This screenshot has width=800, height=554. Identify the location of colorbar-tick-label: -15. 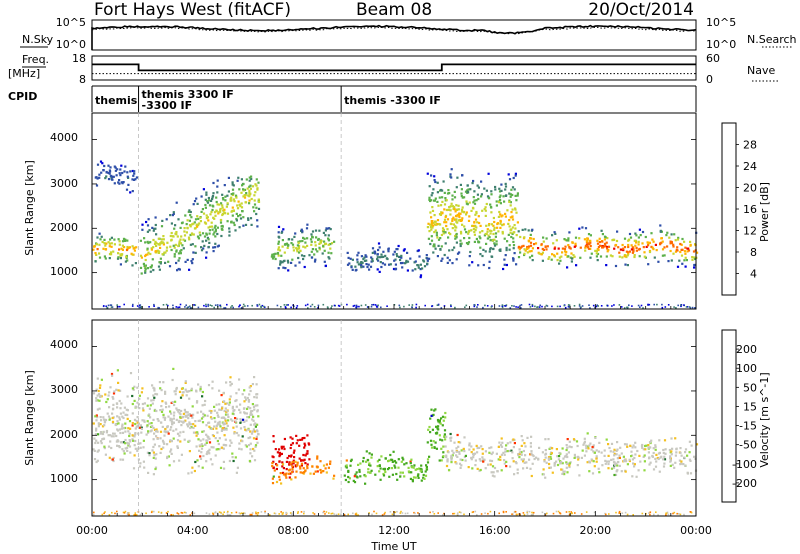
(748, 426).